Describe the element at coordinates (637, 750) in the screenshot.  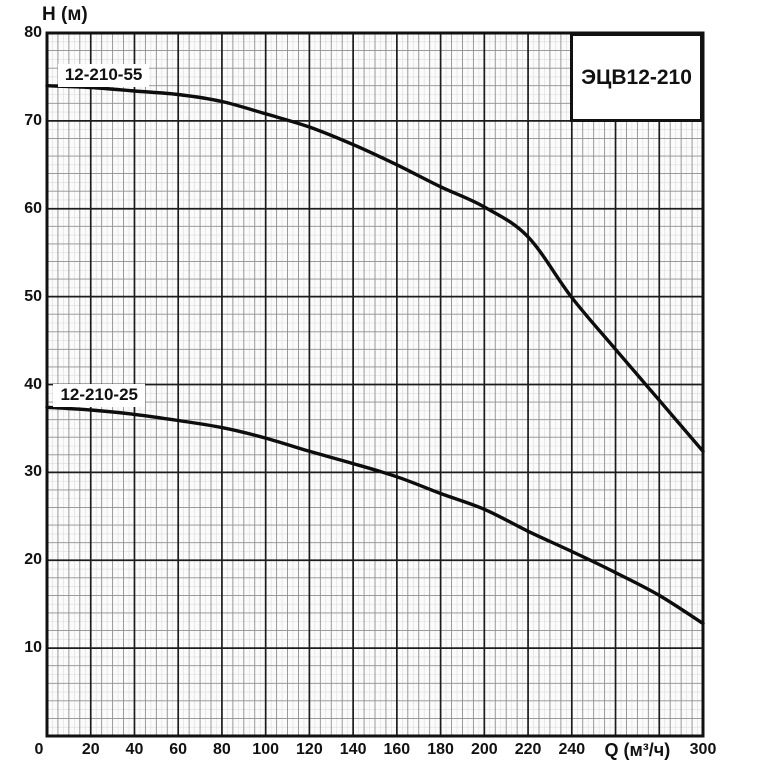
I see `x-axis-title: Q (м³/ч)` at that location.